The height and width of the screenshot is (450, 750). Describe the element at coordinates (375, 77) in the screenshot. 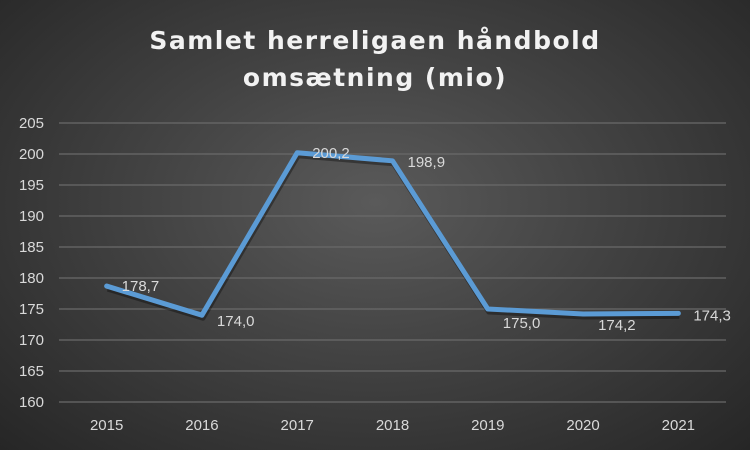

I see `chart-title-line-2: omsætning (mio)` at that location.